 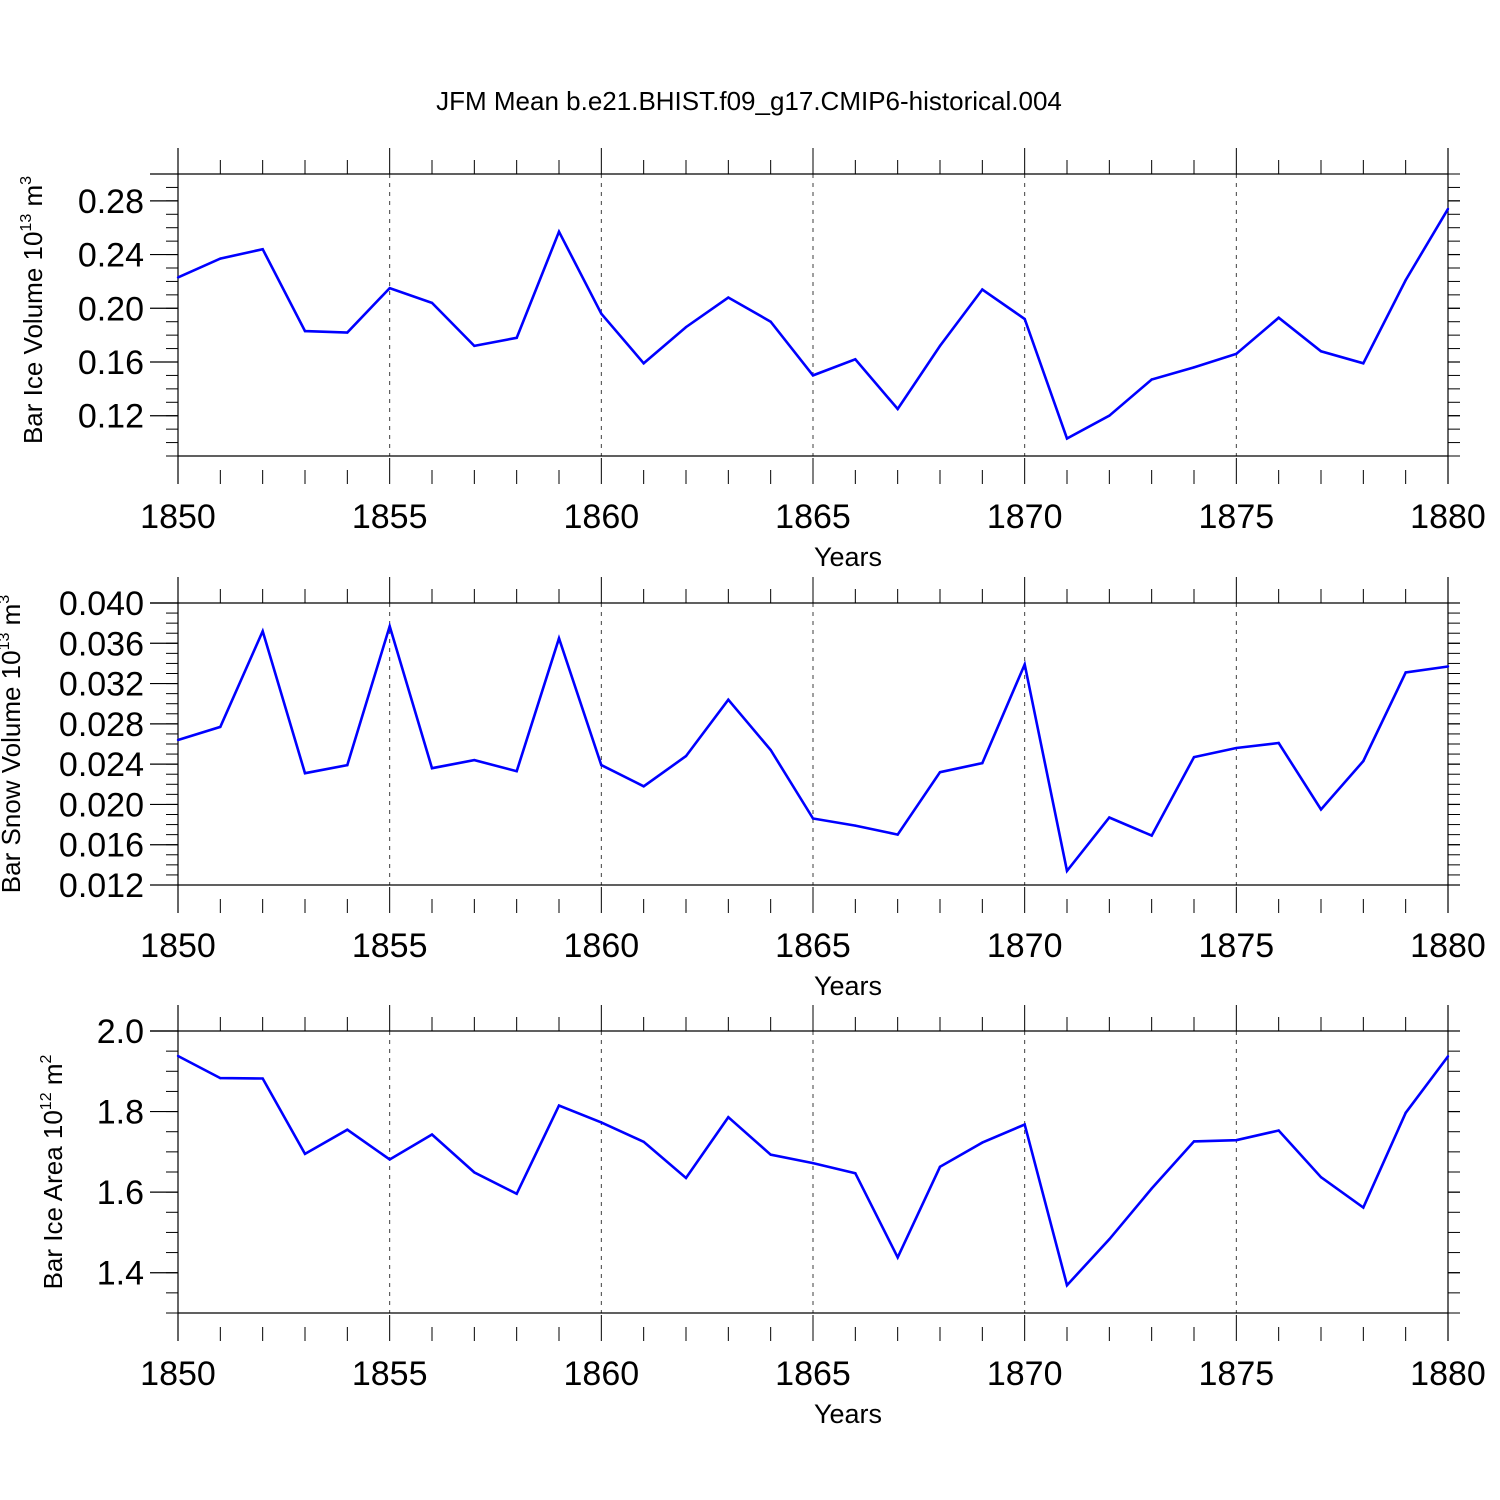 What do you see at coordinates (33, 338) in the screenshot?
I see `y-label-text: Bar Ice Volume 10` at bounding box center [33, 338].